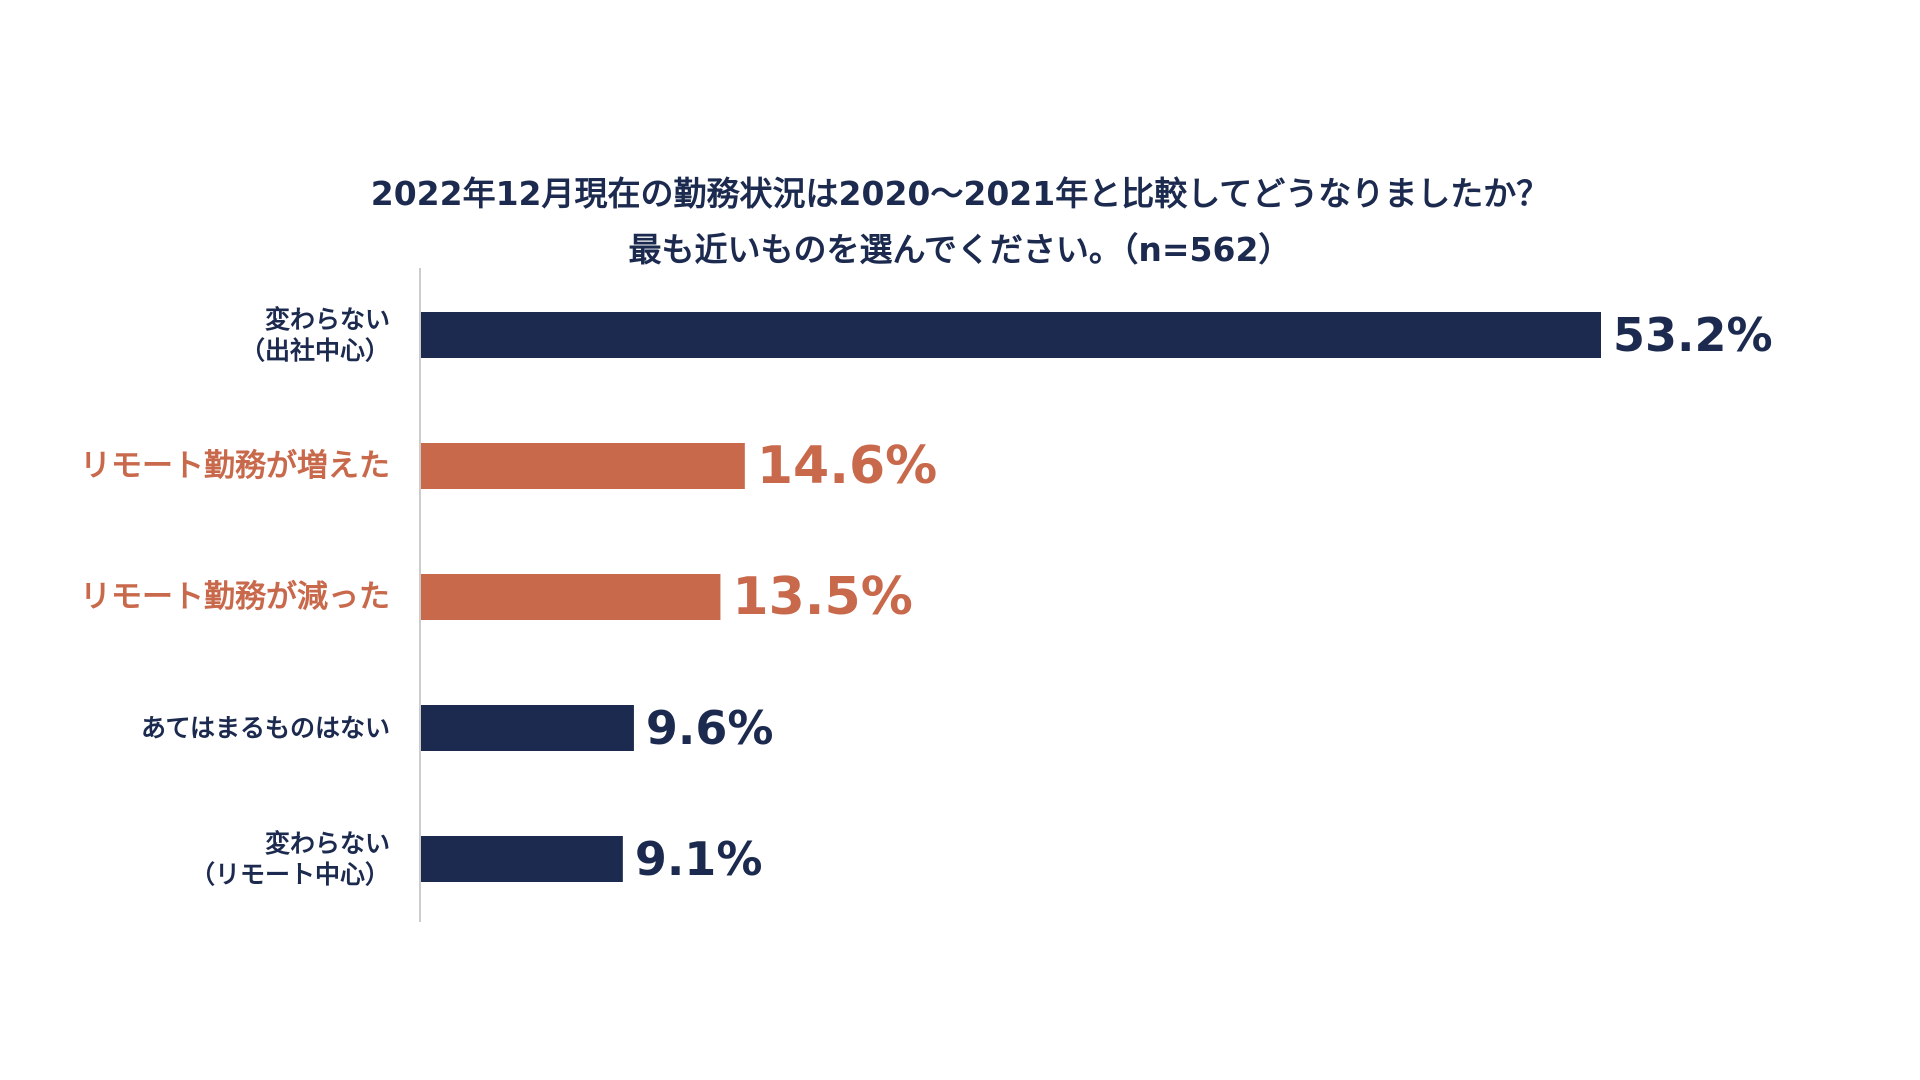 This screenshot has height=1080, width=1920. Describe the element at coordinates (847, 466) in the screenshot. I see `data-label: 14.6%` at that location.